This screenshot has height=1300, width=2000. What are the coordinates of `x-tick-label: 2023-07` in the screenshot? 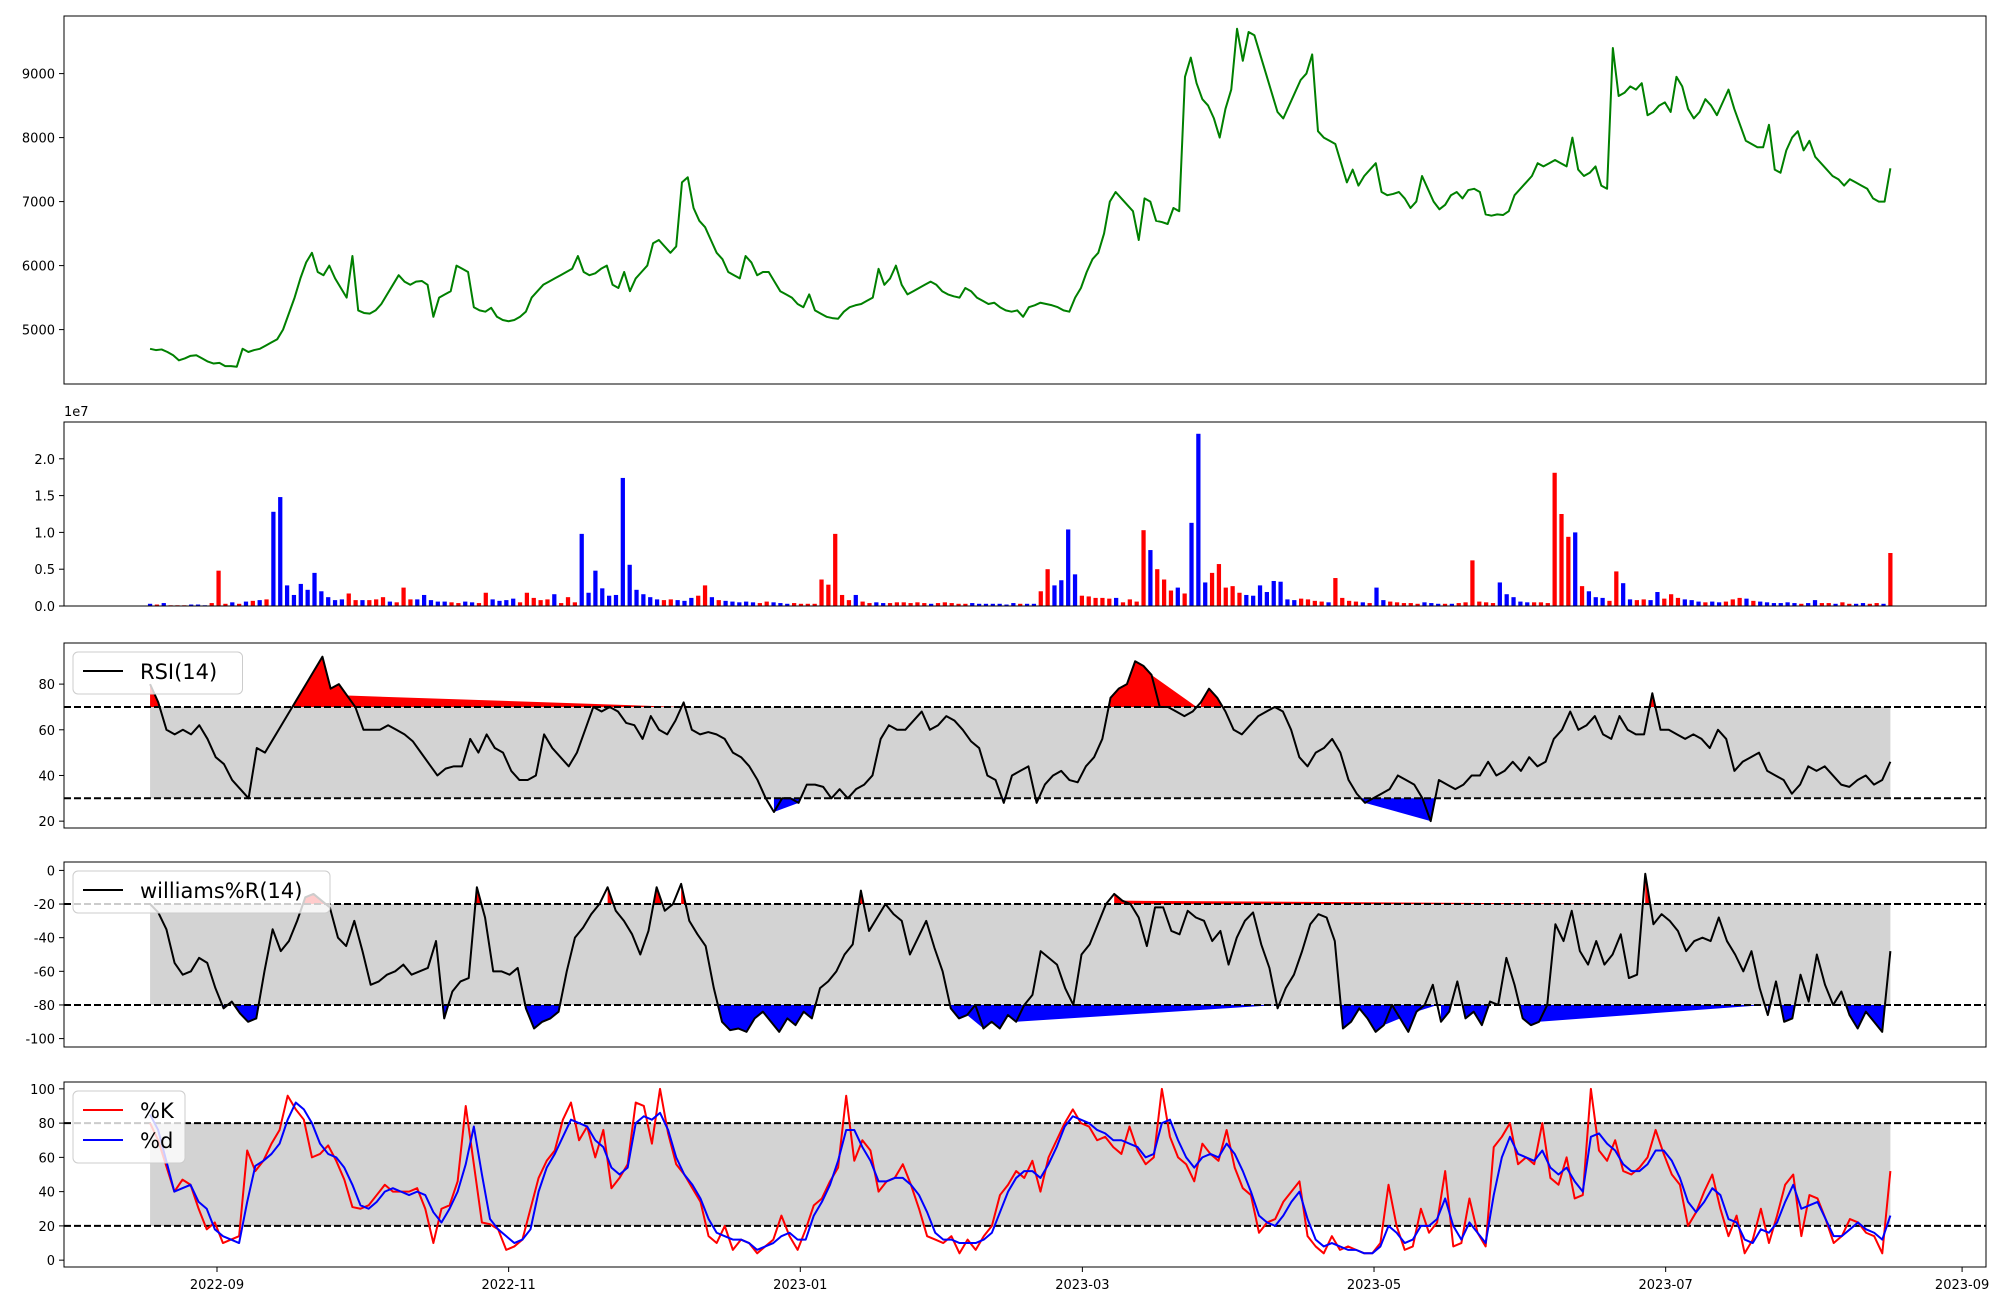 It's located at (1666, 1285).